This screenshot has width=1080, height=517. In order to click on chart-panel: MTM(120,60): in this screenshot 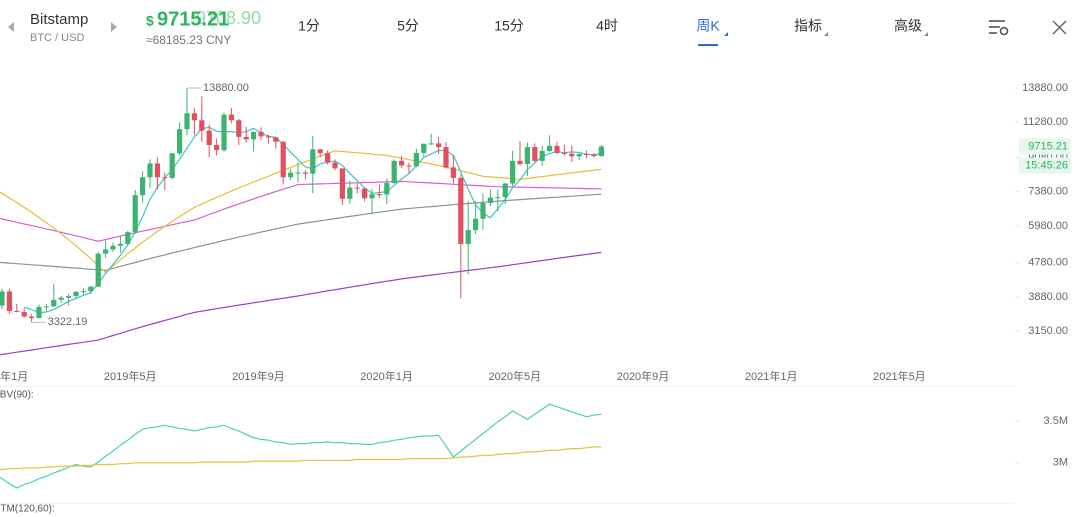, I will do `click(27, 509)`.